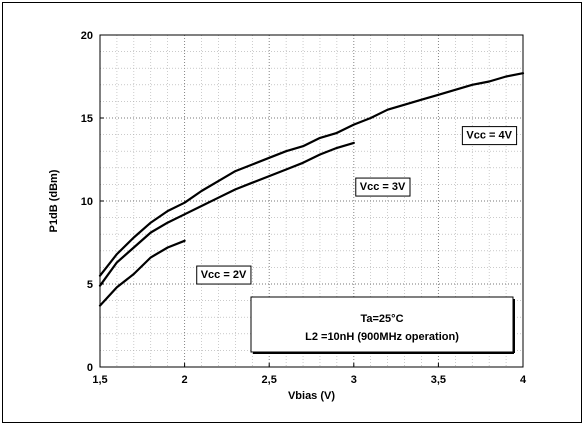 This screenshot has height=430, width=584. What do you see at coordinates (523, 380) in the screenshot?
I see `x-tick-label: 4` at bounding box center [523, 380].